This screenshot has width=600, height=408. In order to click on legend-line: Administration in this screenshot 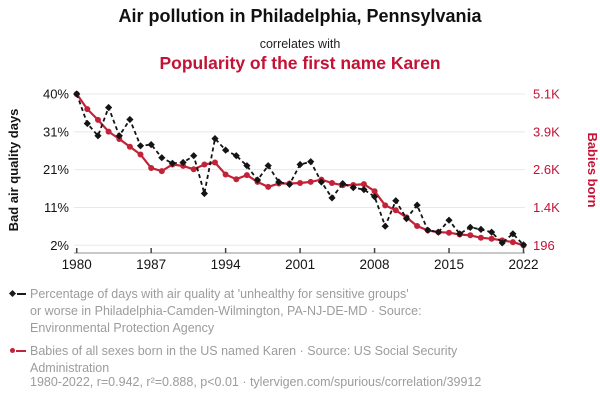, I will do `click(70, 368)`.